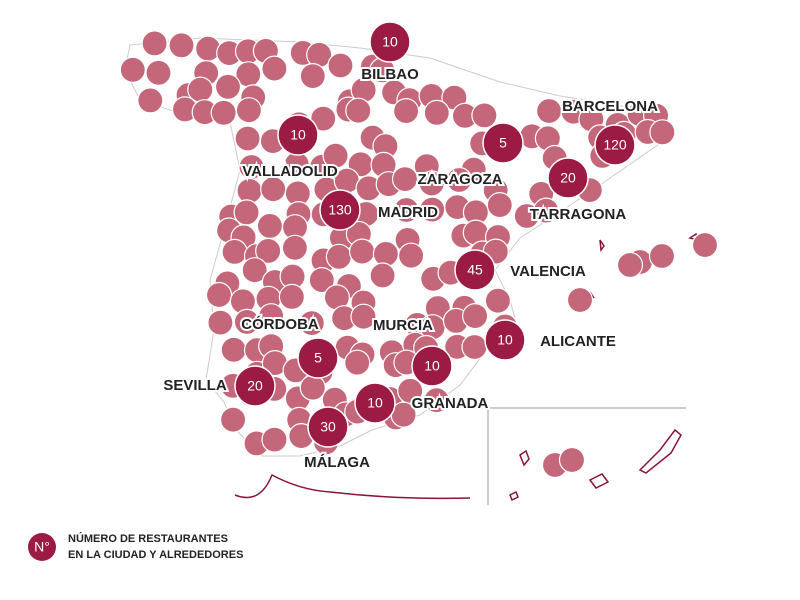  I want to click on city-count: 45, so click(475, 270).